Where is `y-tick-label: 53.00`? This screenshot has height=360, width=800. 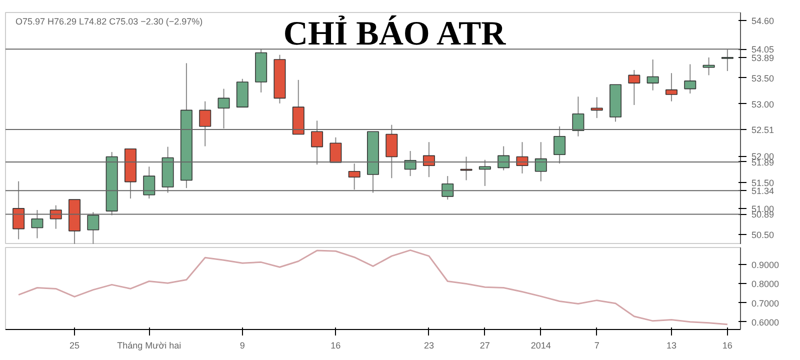
y-tick-label: 53.00 is located at coordinates (763, 104).